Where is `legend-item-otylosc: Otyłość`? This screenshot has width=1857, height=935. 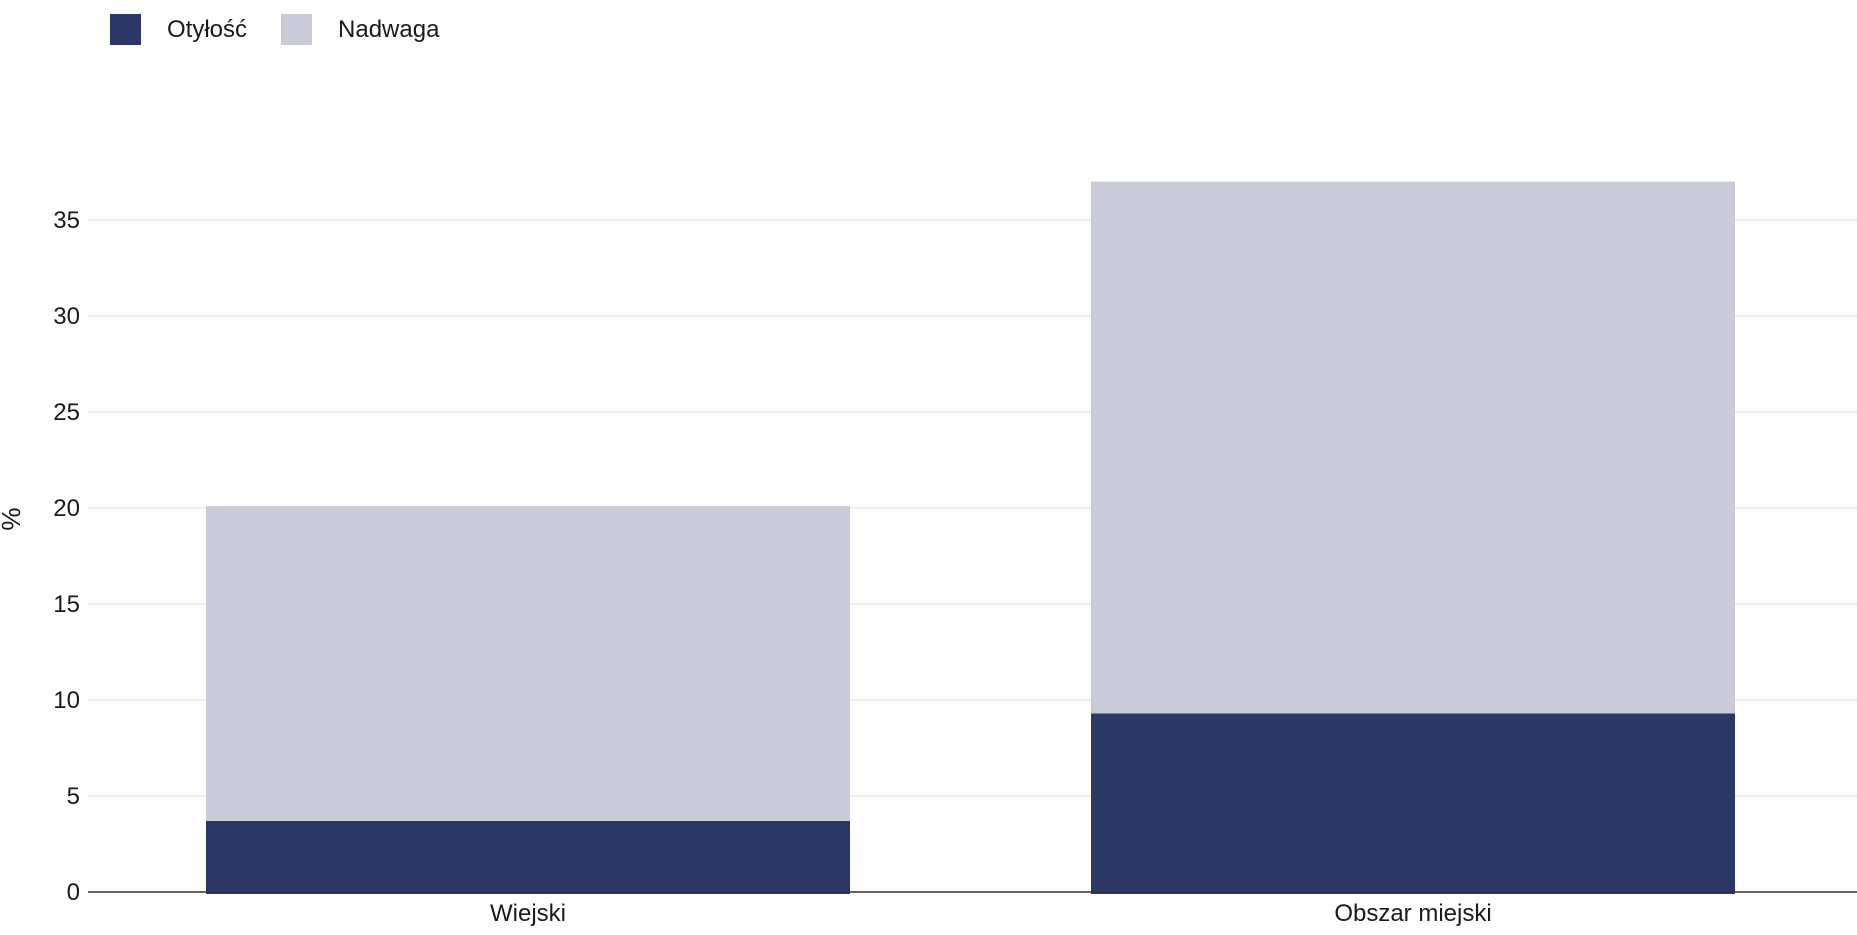 legend-item-otylosc: Otyłość is located at coordinates (178, 29).